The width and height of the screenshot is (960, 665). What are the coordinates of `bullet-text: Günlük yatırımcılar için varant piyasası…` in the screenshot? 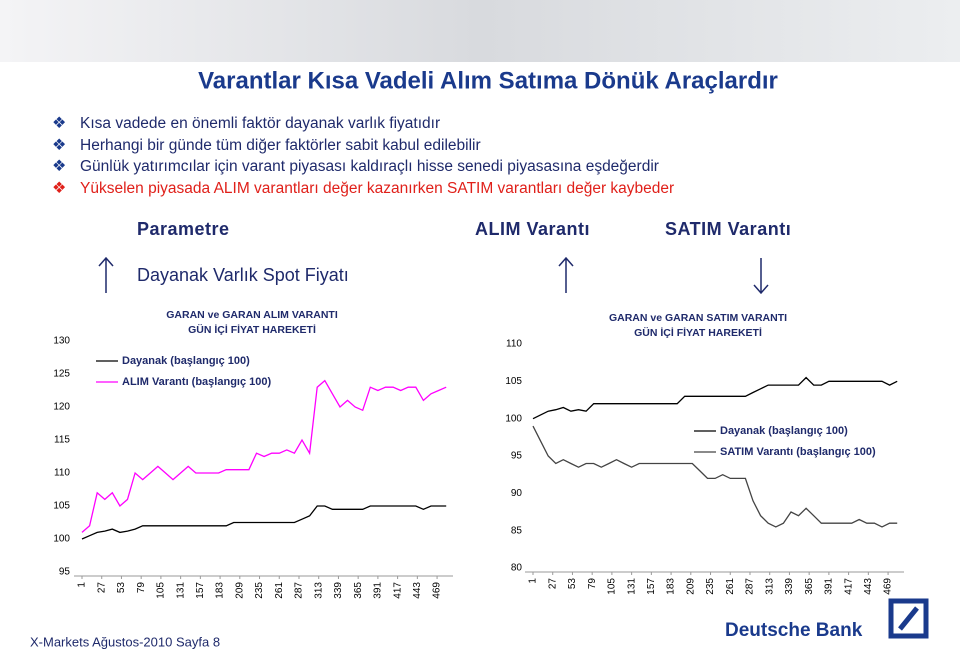 It's located at (369, 166).